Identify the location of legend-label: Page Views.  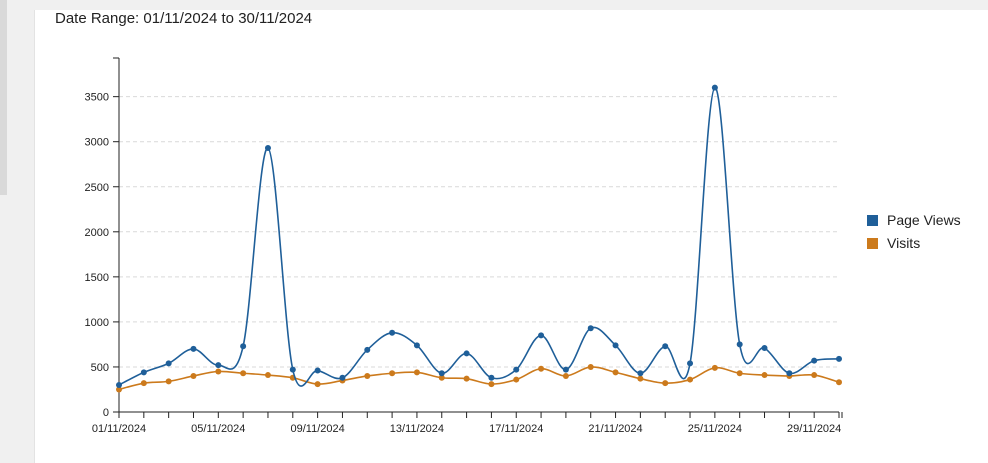
(924, 220).